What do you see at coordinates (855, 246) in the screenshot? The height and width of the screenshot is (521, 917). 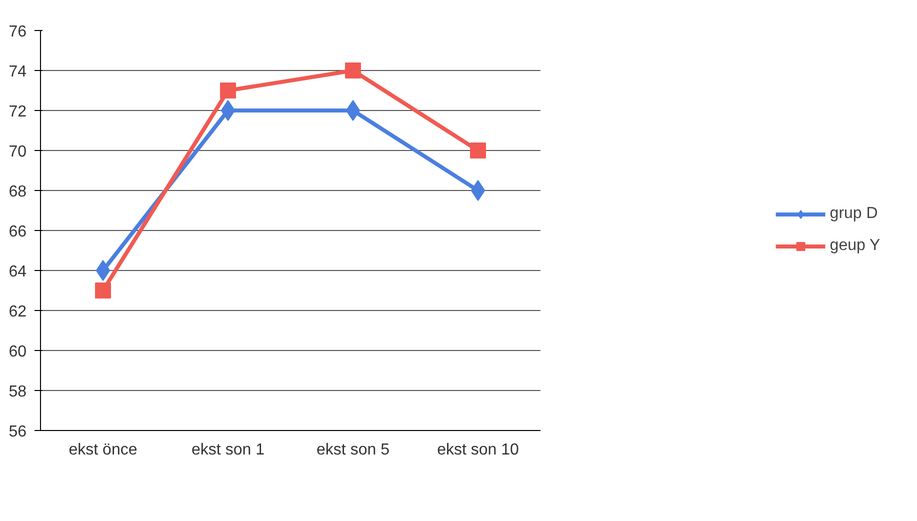 I see `legend-label: geup Y` at bounding box center [855, 246].